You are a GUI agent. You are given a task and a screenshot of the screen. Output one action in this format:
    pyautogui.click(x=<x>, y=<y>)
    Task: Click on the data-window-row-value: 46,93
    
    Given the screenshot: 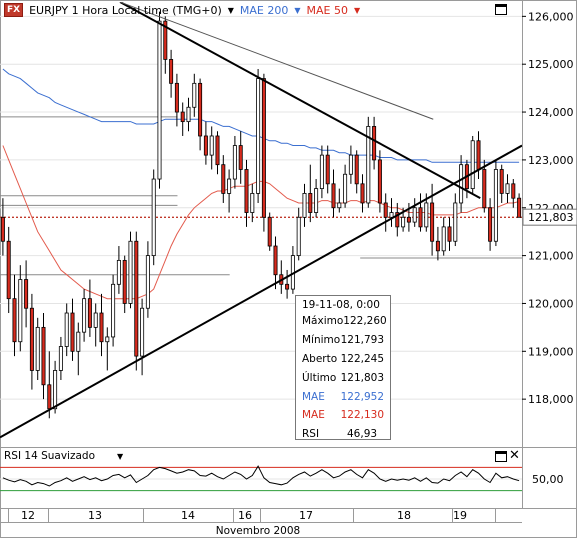 What is the action you would take?
    pyautogui.click(x=362, y=434)
    